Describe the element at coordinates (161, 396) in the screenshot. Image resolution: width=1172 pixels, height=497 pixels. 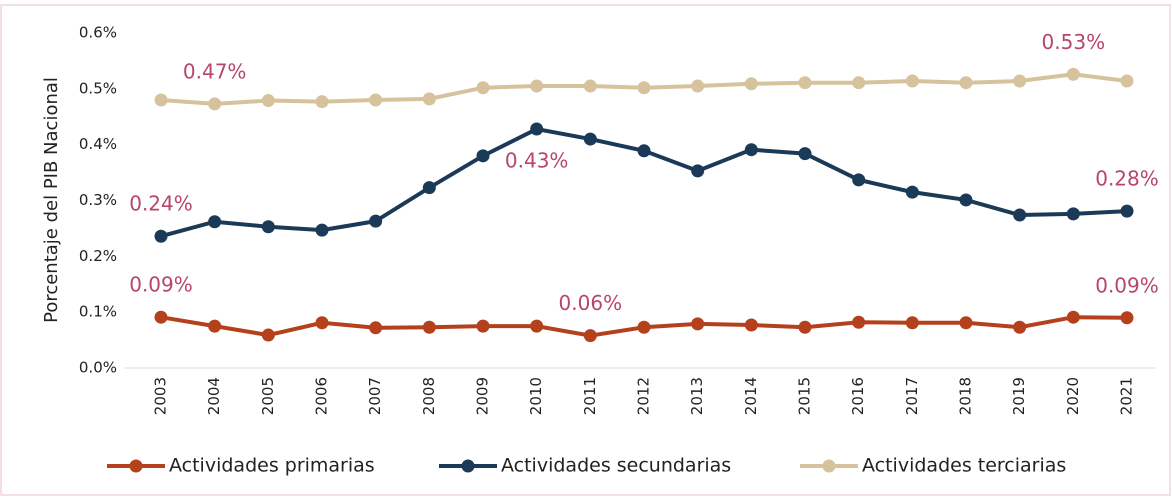
I see `x-tick-label: 2003` at that location.